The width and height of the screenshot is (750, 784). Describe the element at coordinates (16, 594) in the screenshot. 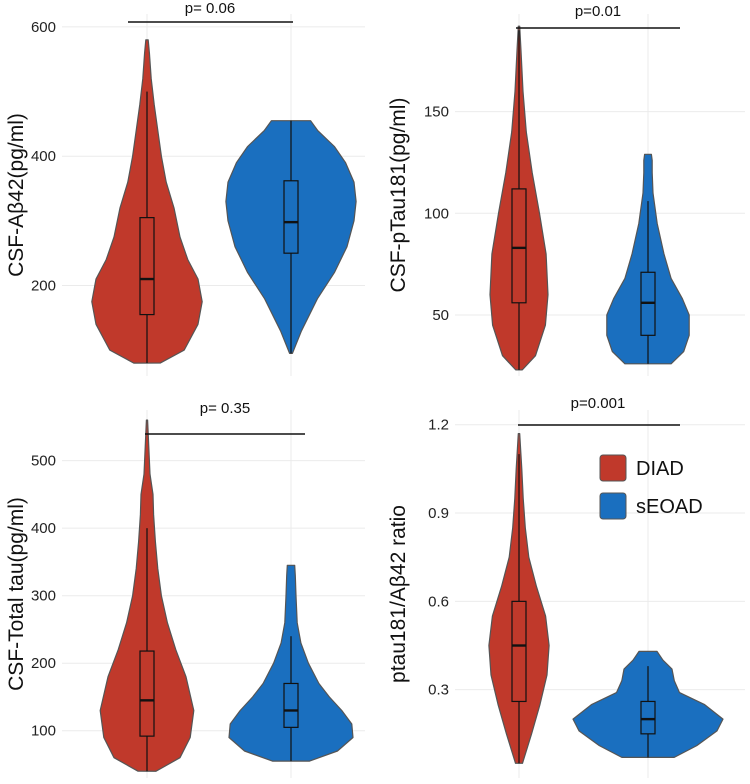

I see `y-axis-label: CSF-Total tau(pg/ml)` at that location.